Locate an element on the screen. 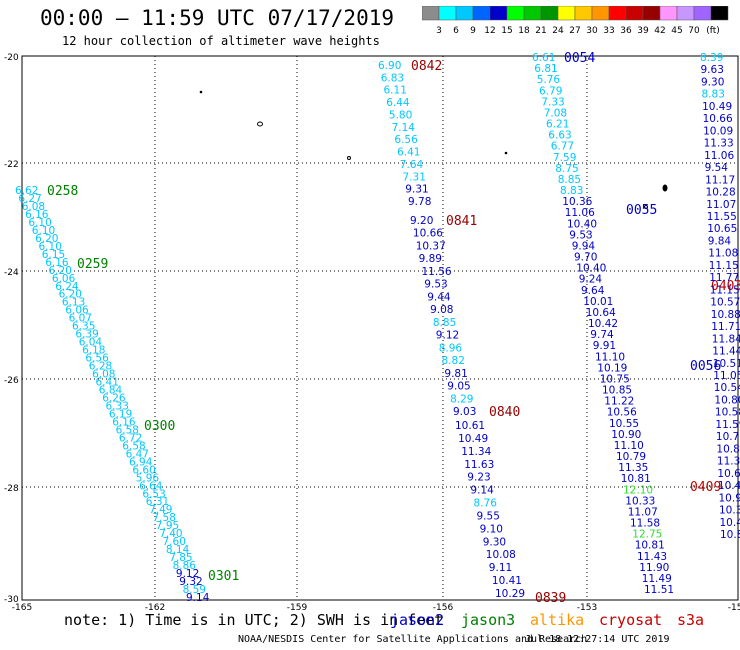 The image size is (740, 650). wave-height-value: 8.14 is located at coordinates (178, 550).